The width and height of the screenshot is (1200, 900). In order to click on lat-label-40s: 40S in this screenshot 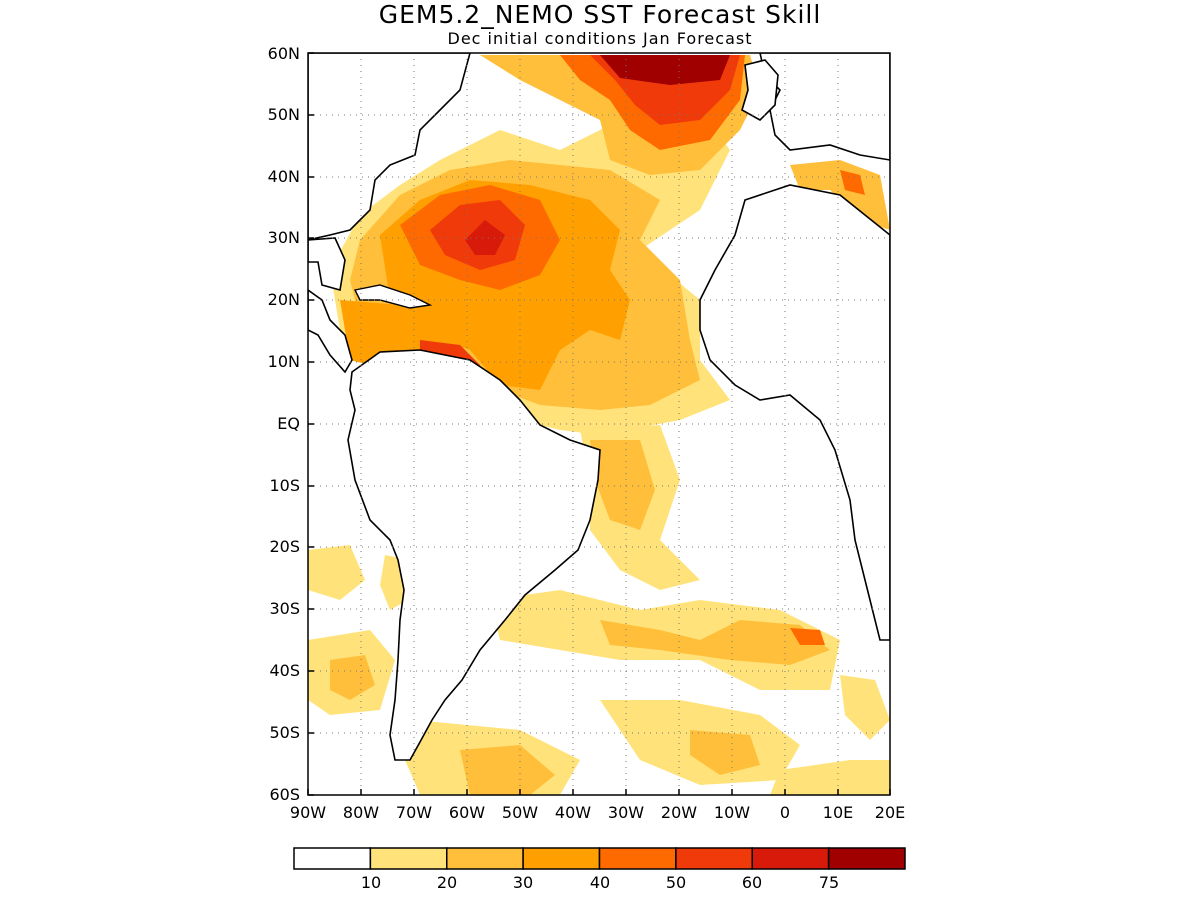, I will do `click(284, 670)`.